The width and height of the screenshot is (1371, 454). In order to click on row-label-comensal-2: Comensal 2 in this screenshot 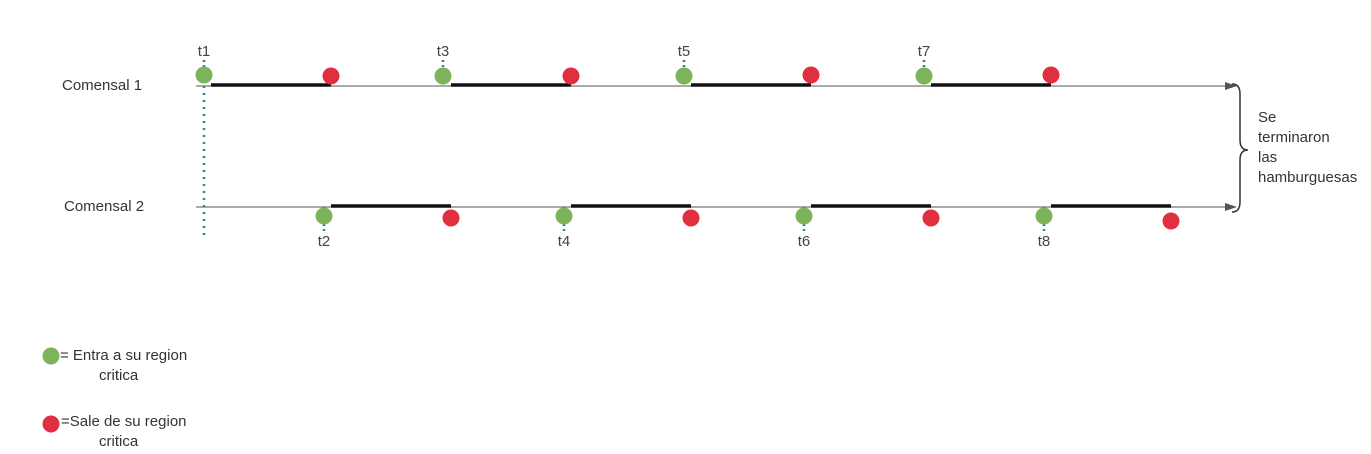, I will do `click(104, 206)`.